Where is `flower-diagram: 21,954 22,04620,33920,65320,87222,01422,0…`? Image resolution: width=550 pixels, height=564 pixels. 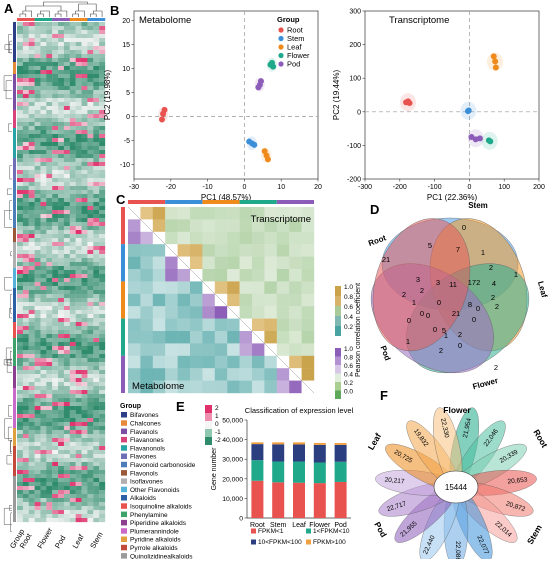
flower-diagram: 21,954 22,04620,33920,65320,87222,01422,0… is located at coordinates (458, 484).